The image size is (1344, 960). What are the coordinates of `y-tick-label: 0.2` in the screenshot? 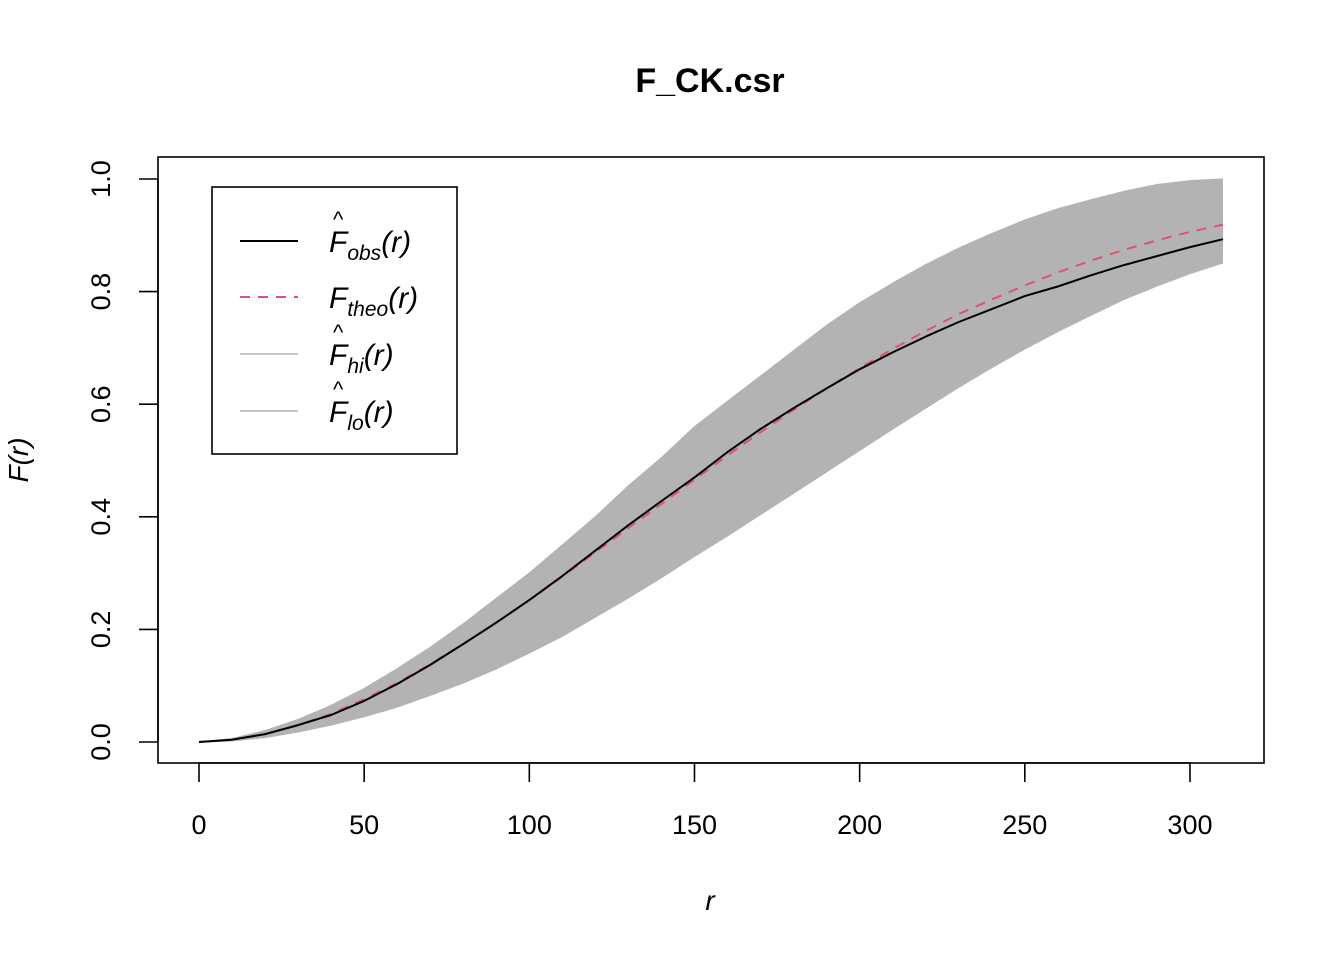 It's located at (101, 630).